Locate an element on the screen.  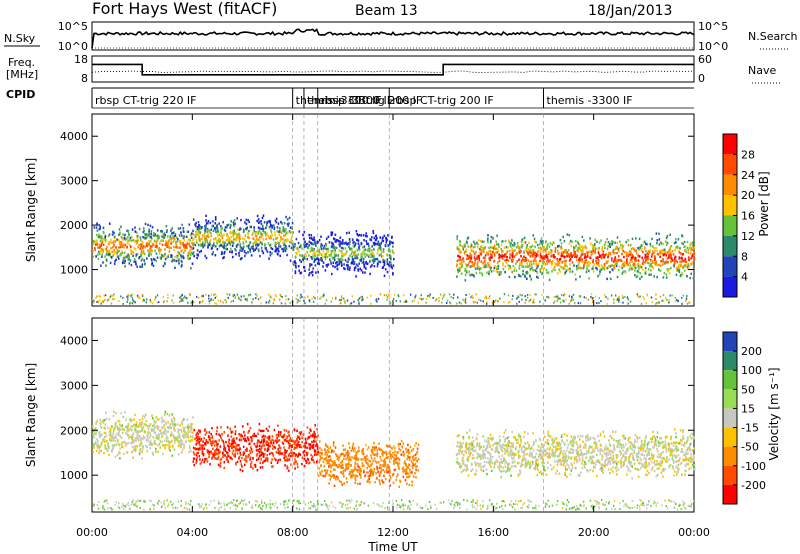
colorbar-tick-label: 12 is located at coordinates (748, 236).